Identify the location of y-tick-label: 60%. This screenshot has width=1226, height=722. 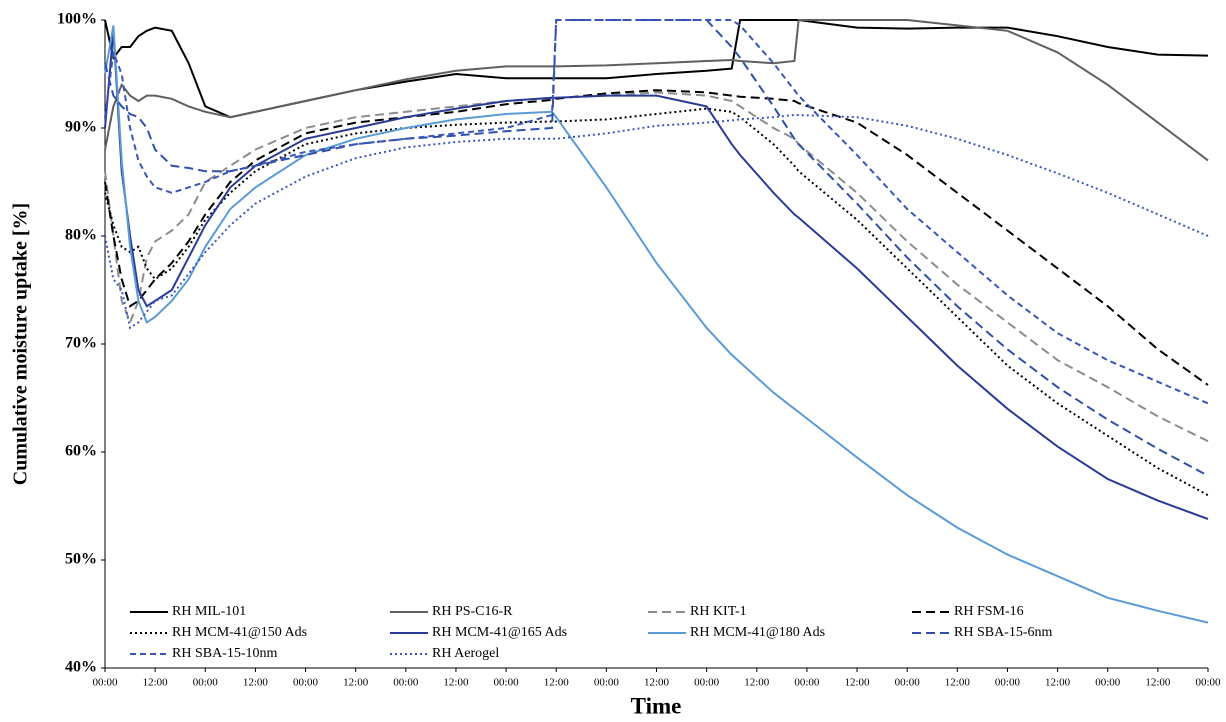
(81, 451).